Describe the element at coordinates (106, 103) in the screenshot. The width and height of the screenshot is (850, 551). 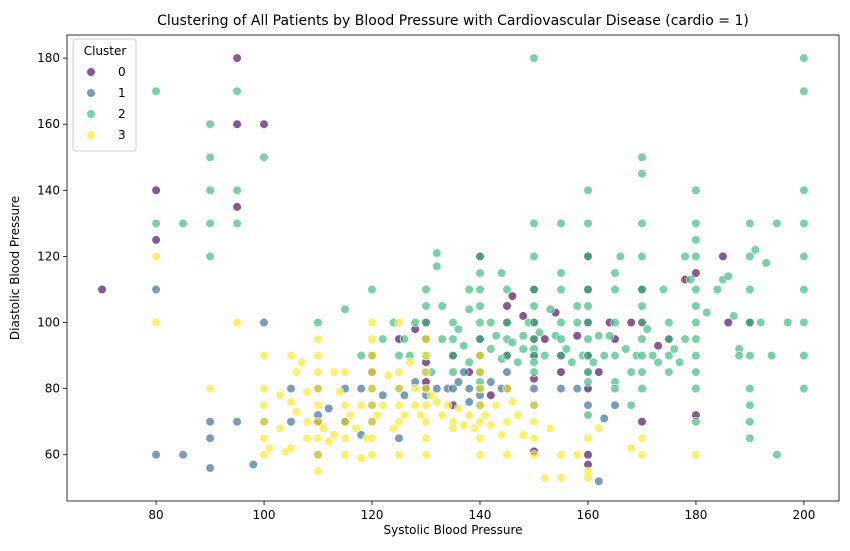
I see `legend-entries: 0 1 2 3` at that location.